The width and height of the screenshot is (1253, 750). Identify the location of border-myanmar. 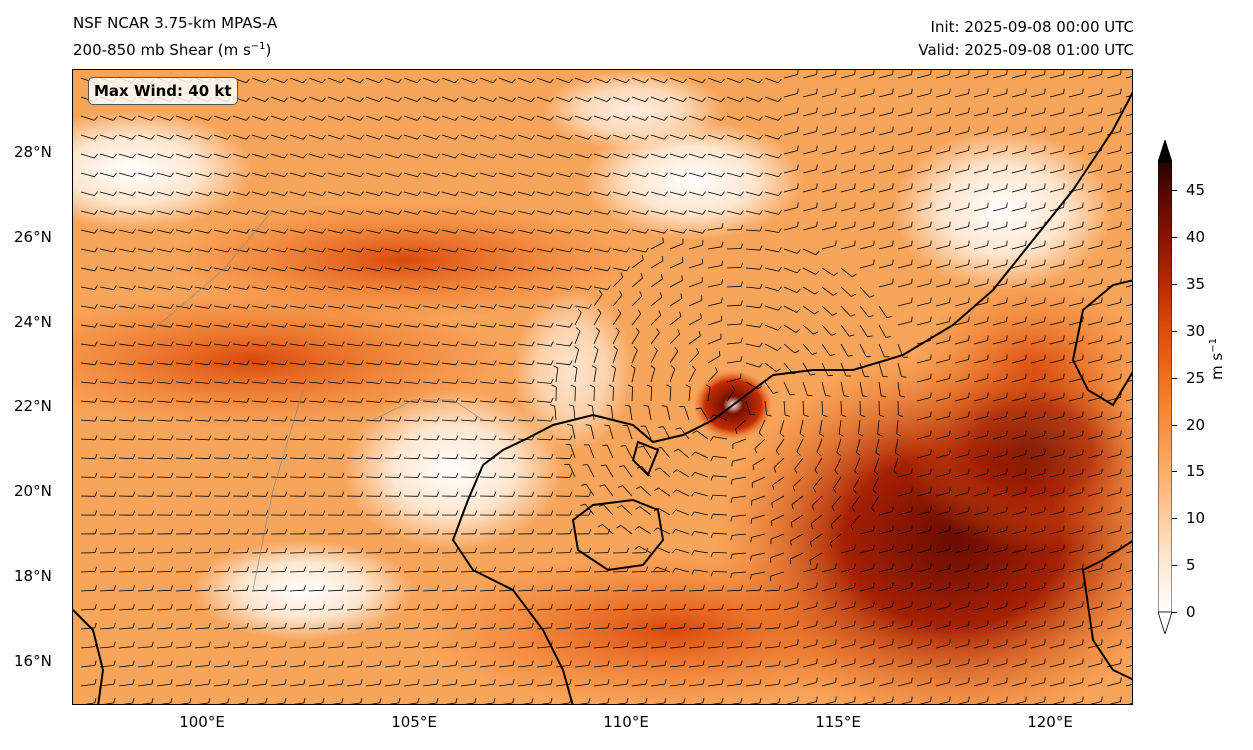
(213, 270).